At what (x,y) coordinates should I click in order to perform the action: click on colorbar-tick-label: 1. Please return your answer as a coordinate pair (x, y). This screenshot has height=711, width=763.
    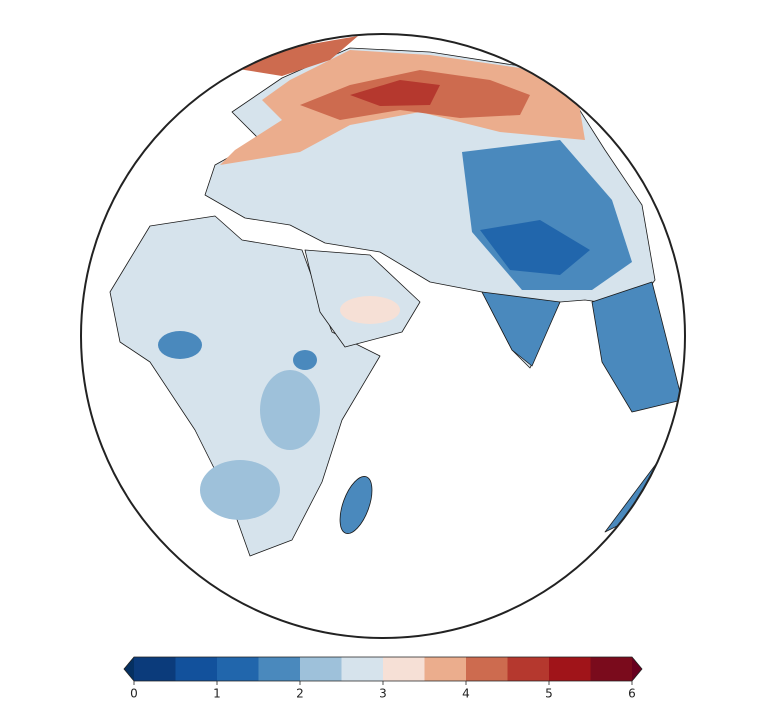
    Looking at the image, I should click on (217, 694).